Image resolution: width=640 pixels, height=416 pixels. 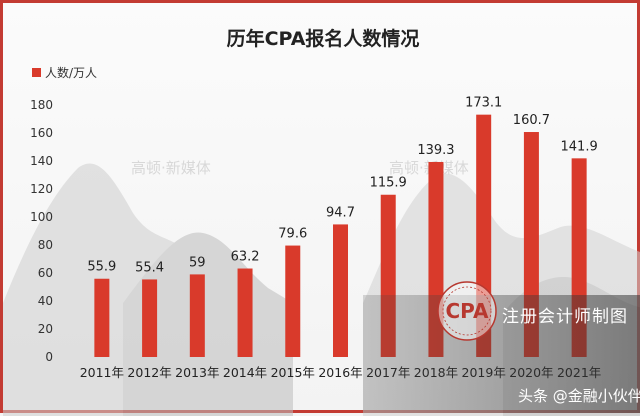 What do you see at coordinates (41, 231) in the screenshot?
I see `y-axis: 0 20 40 60 80 100 120 140 160 180` at bounding box center [41, 231].